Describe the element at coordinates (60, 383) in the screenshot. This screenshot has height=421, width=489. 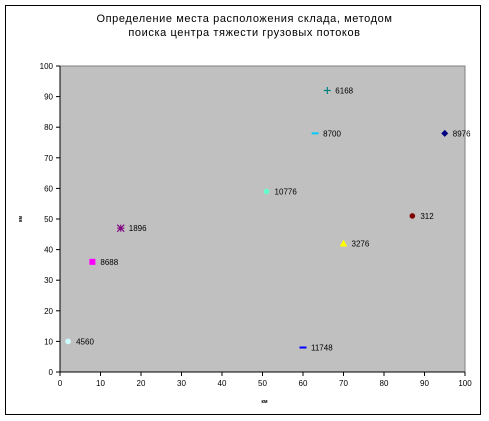
I see `x-tick-label: 0` at that location.